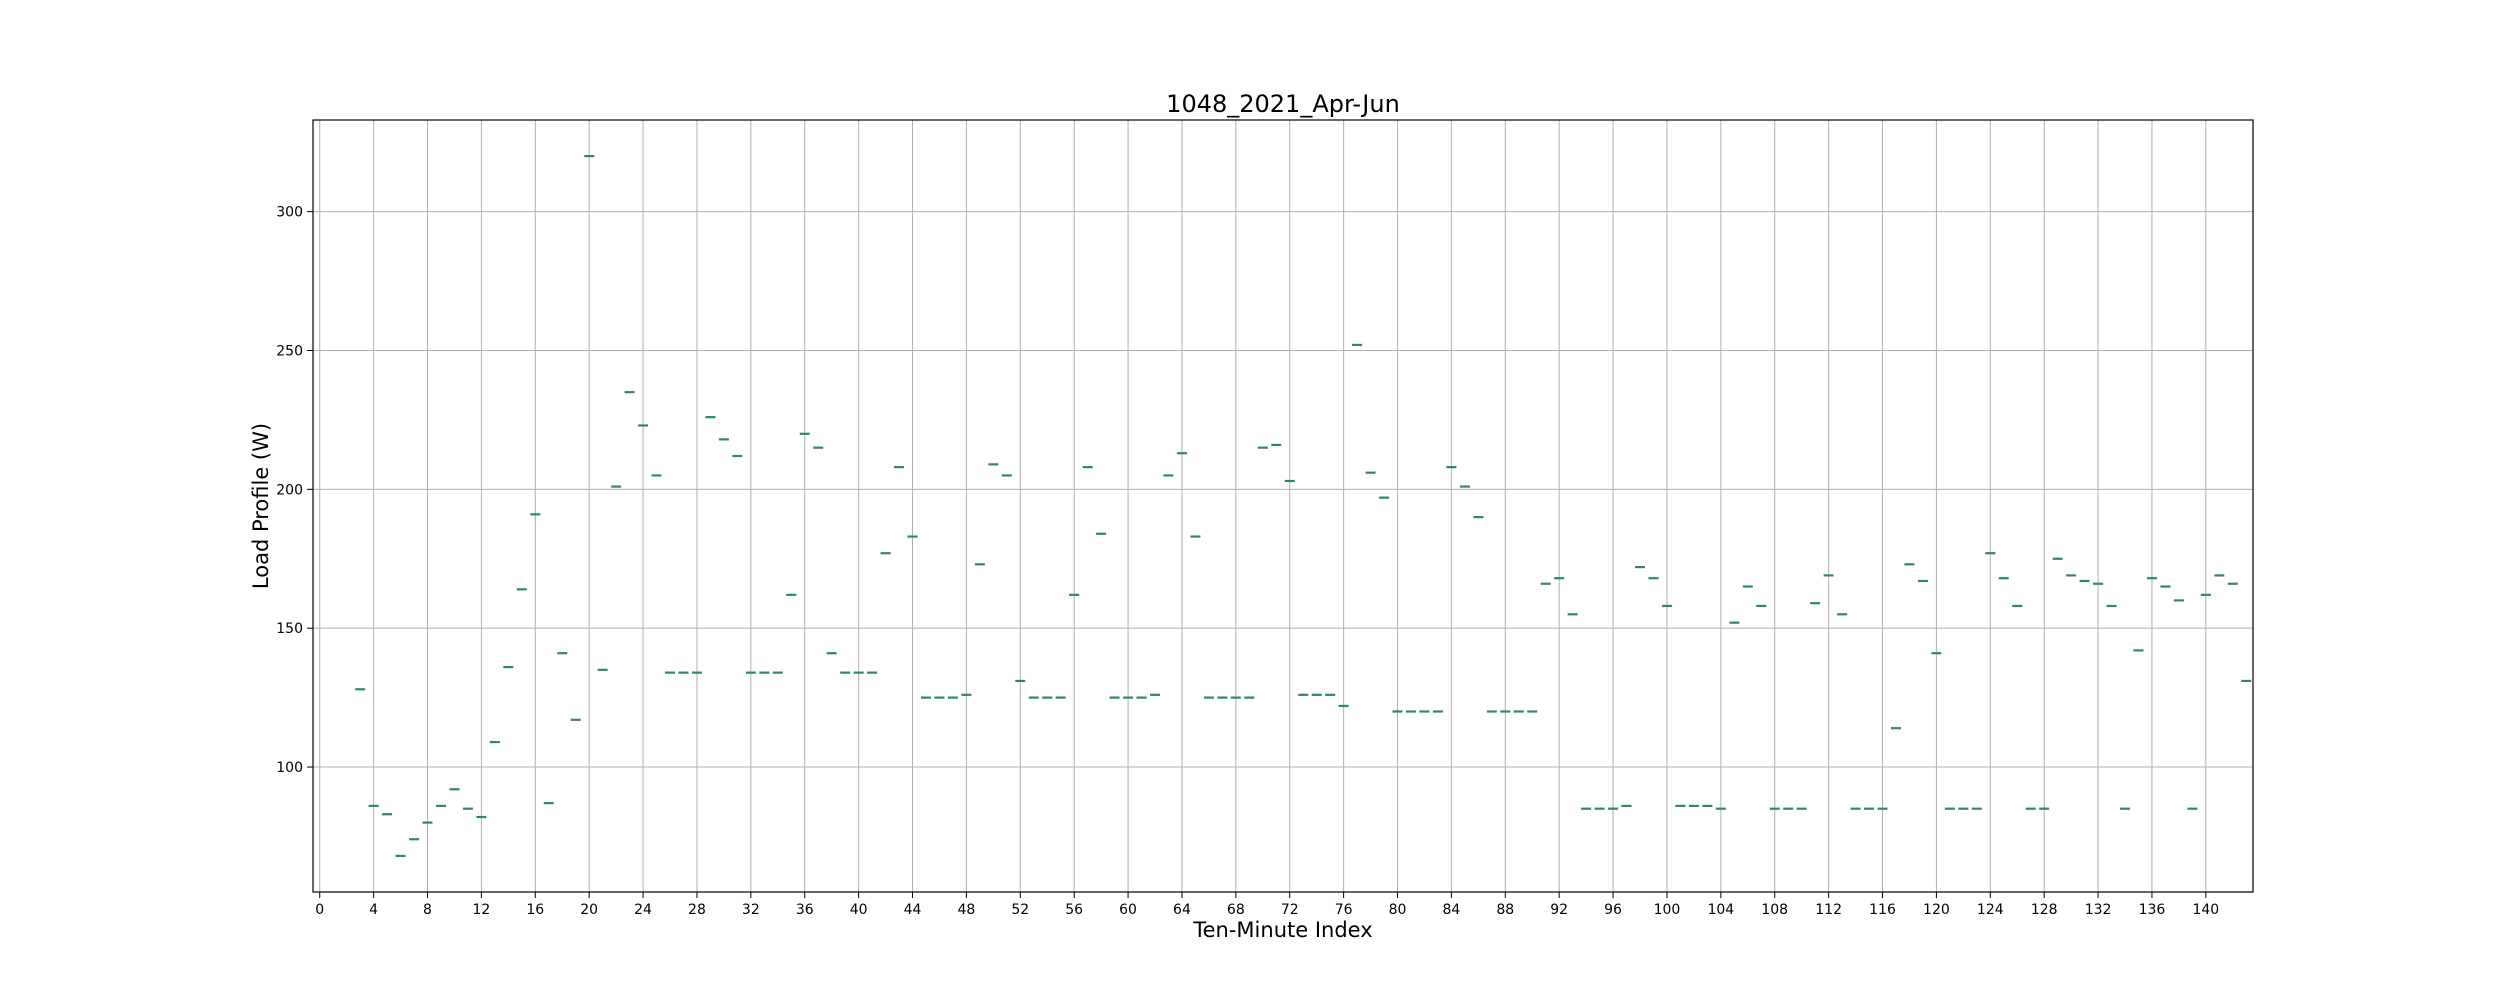 This screenshot has width=2500, height=1000. Describe the element at coordinates (373, 910) in the screenshot. I see `x-tick-label: 4` at that location.